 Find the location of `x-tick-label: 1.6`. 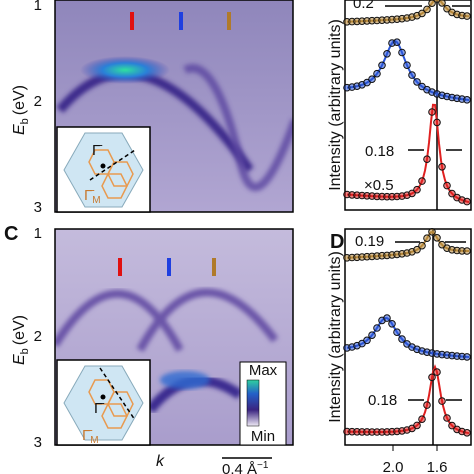

x-tick-label: 1.6 is located at coordinates (437, 466).